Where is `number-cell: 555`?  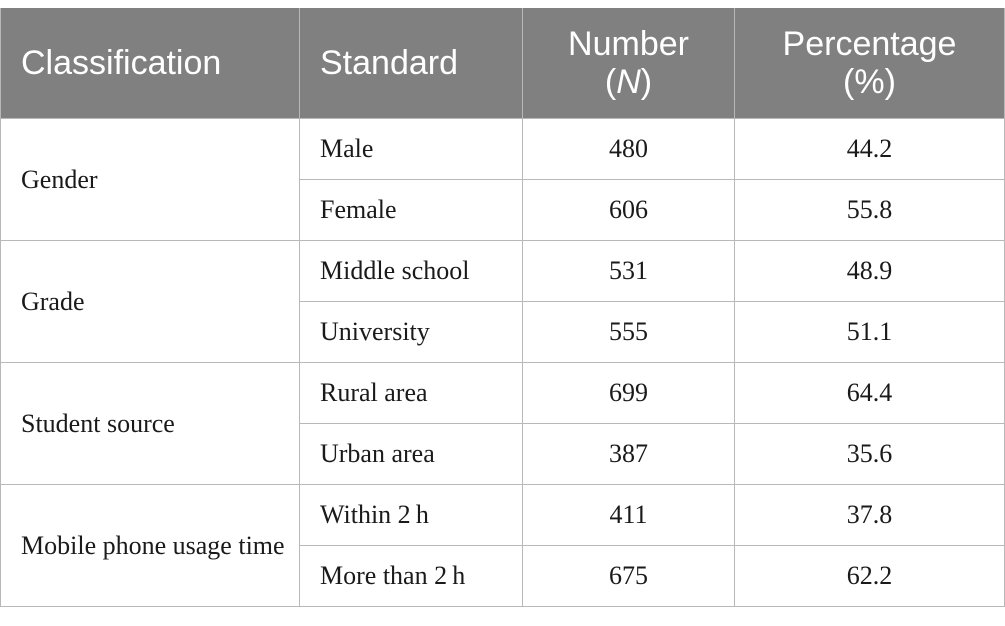
number-cell: 555 is located at coordinates (628, 332).